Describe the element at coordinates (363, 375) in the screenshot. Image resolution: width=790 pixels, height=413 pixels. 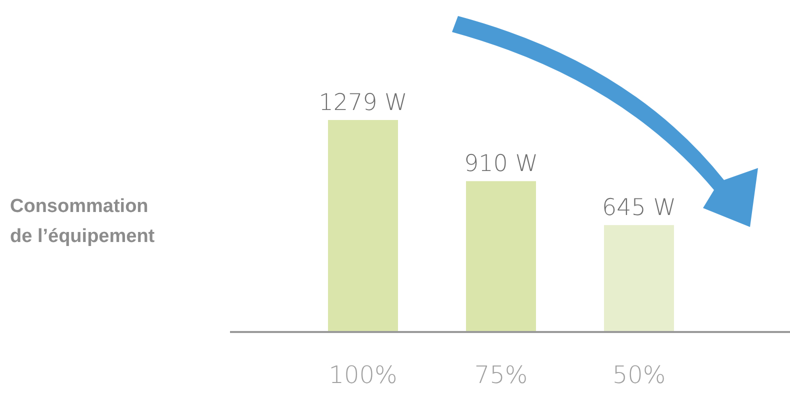
I see `x-tick-label: 100%` at that location.